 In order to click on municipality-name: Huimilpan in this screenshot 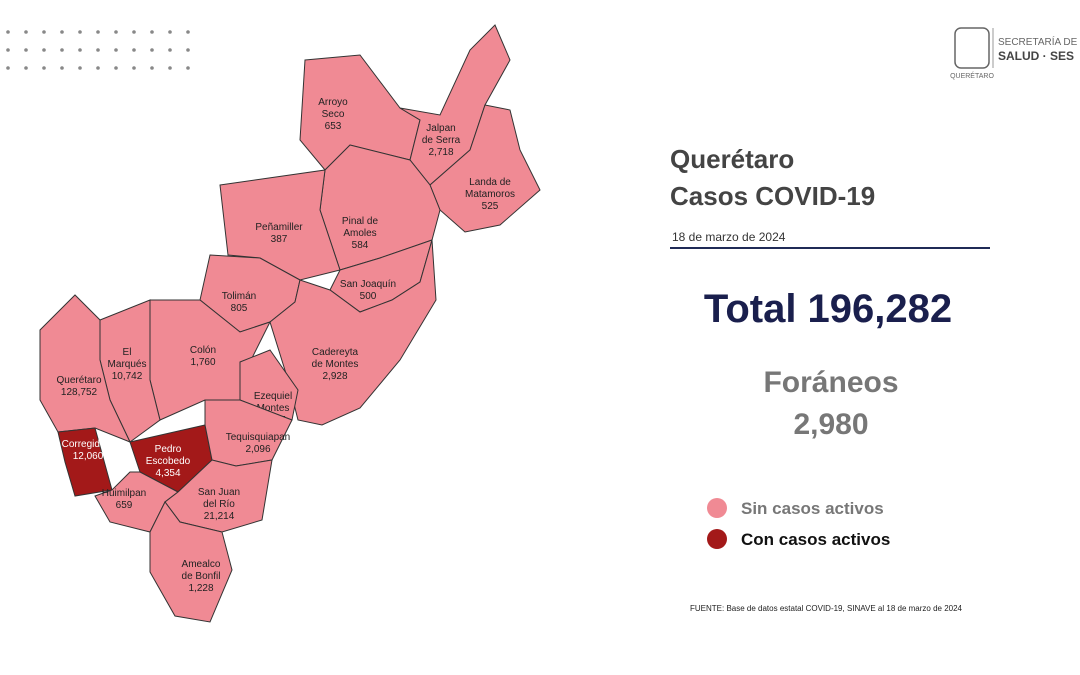, I will do `click(124, 493)`.